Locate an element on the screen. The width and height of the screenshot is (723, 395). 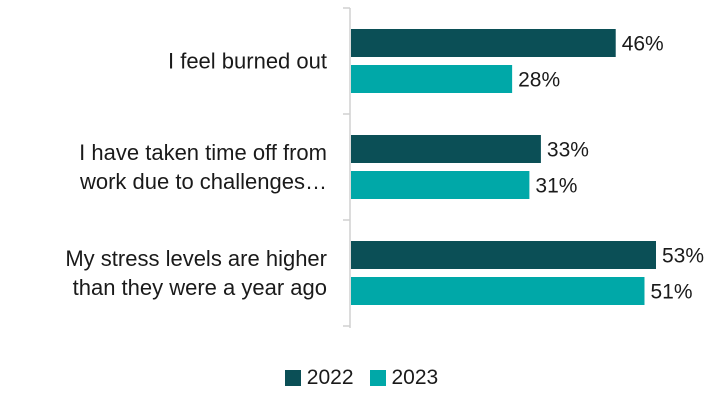
legend-label-2022: 2022 is located at coordinates (330, 377).